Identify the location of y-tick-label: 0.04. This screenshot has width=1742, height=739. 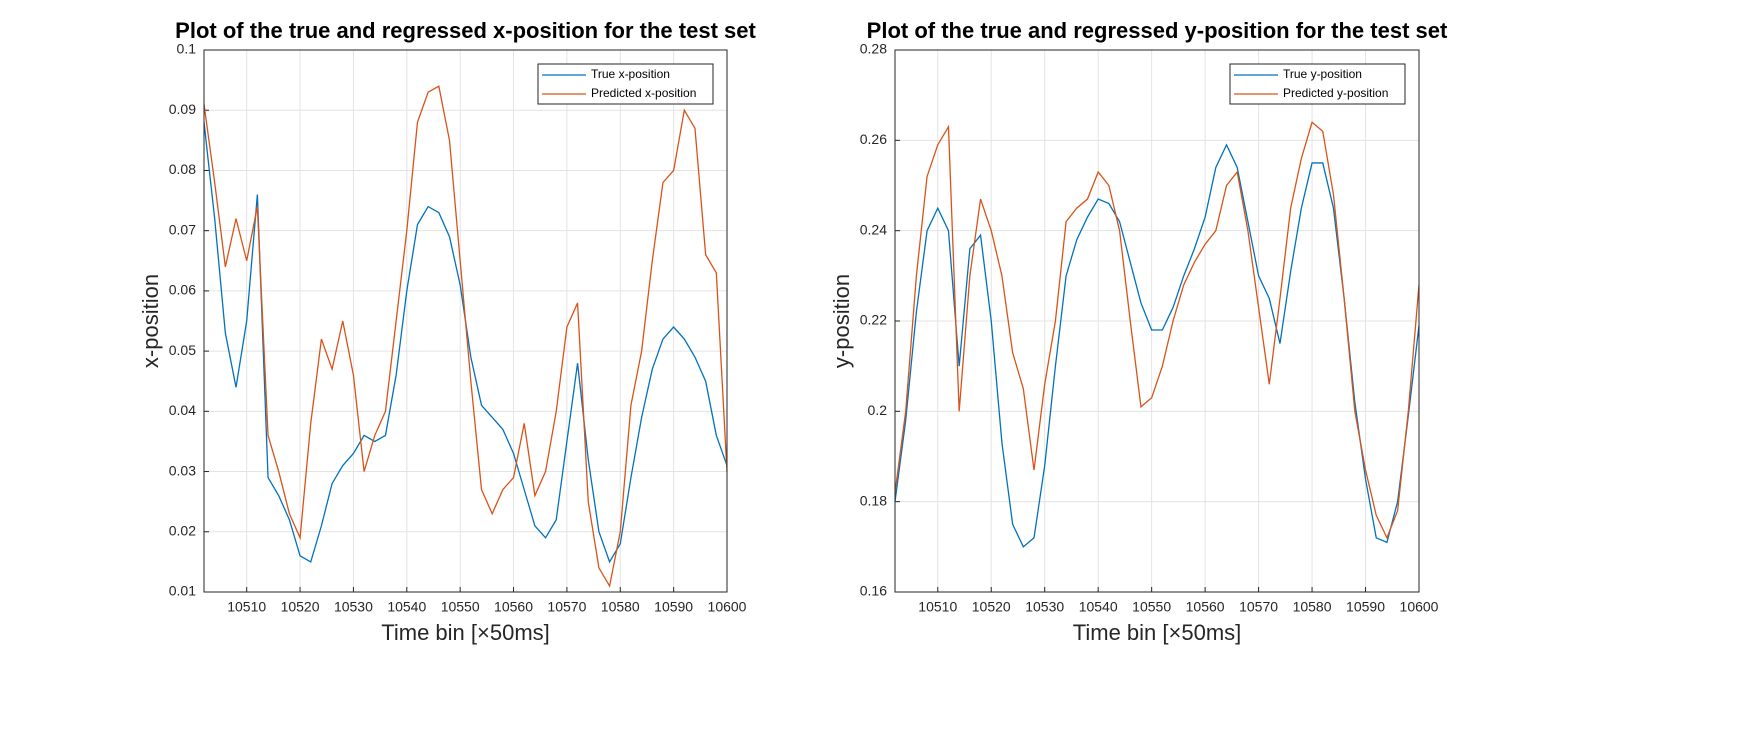
(182, 410).